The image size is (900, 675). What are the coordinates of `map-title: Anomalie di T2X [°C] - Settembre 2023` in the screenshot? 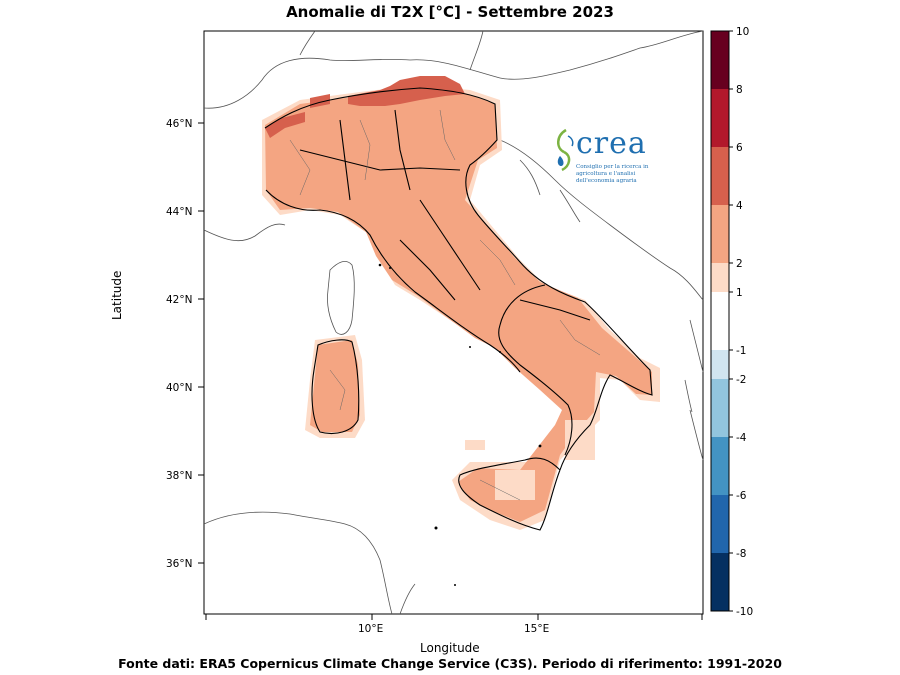 It's located at (450, 12).